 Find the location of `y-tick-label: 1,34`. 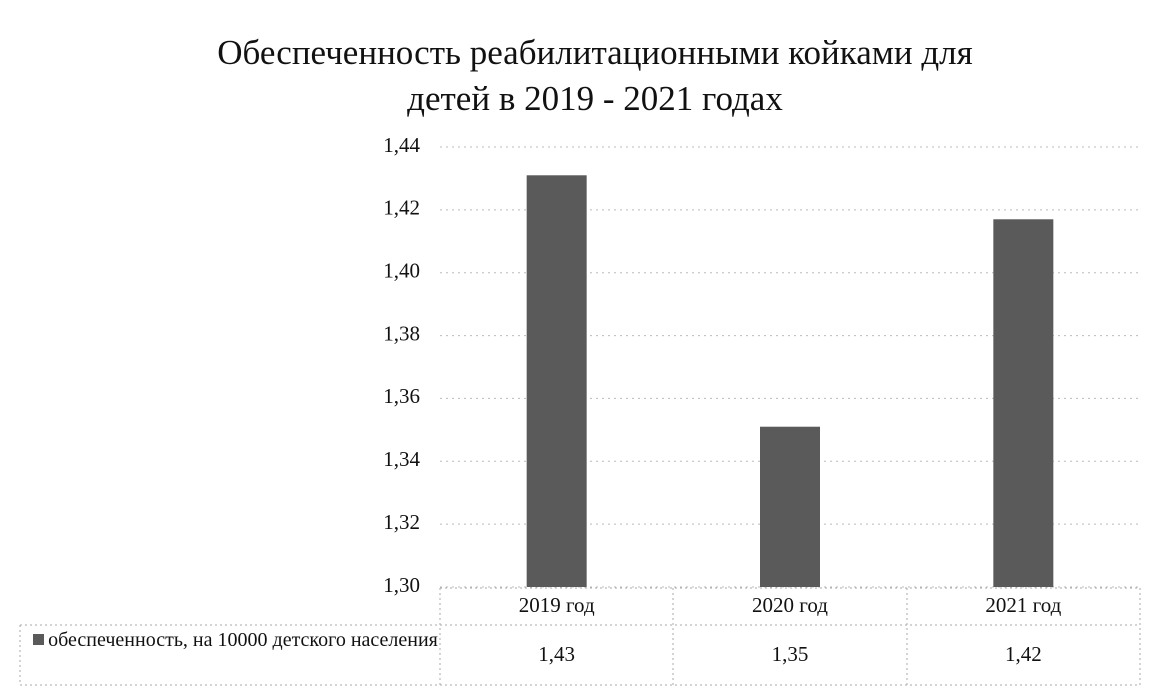

y-tick-label: 1,34 is located at coordinates (401, 459).